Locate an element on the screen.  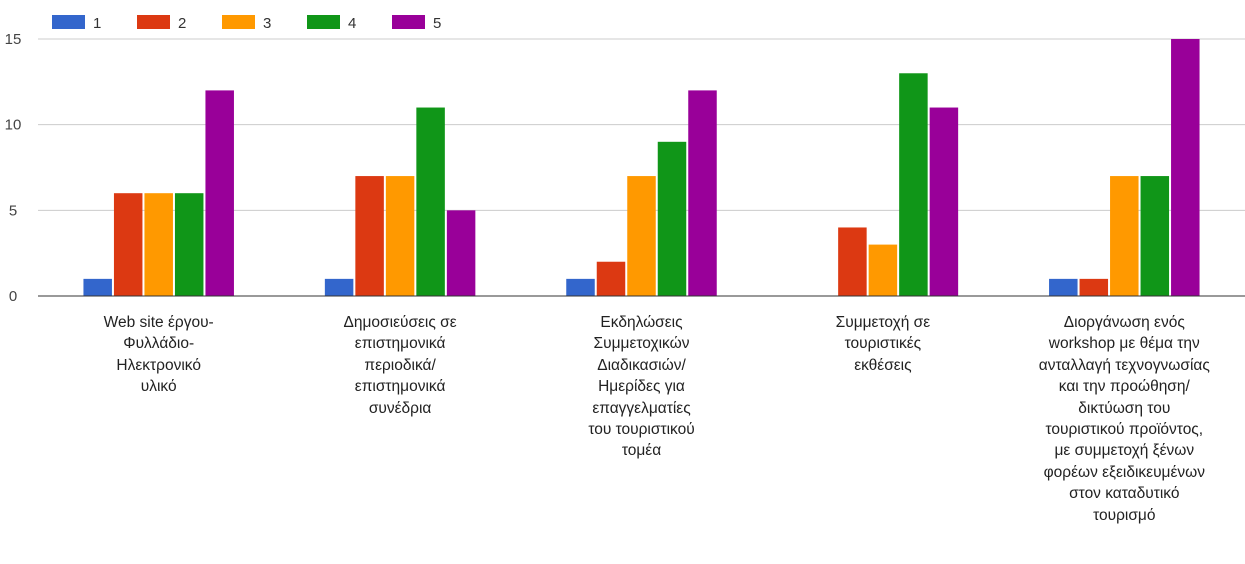
legend-label: 4 is located at coordinates (352, 23).